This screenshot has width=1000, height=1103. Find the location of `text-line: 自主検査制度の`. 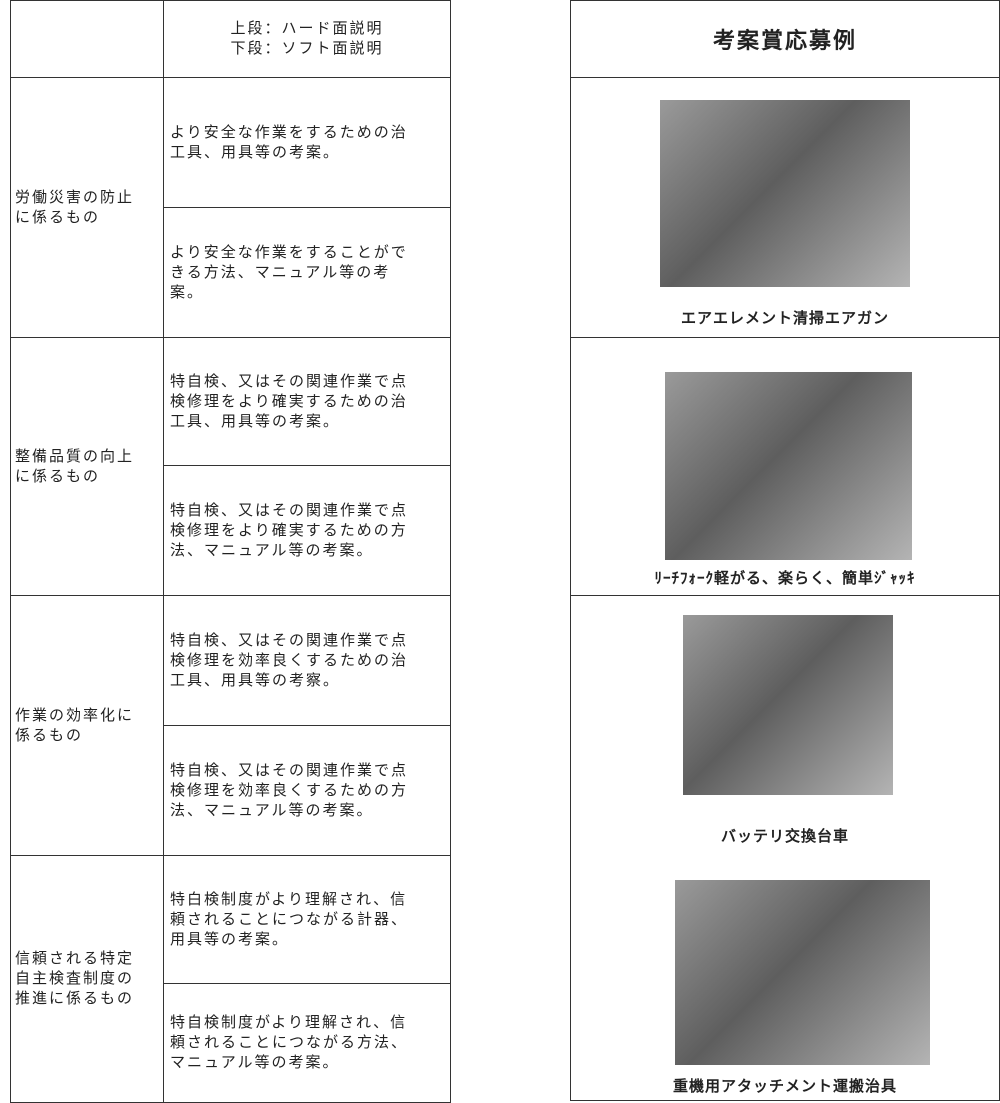

text-line: 自主検査制度の is located at coordinates (75, 979).